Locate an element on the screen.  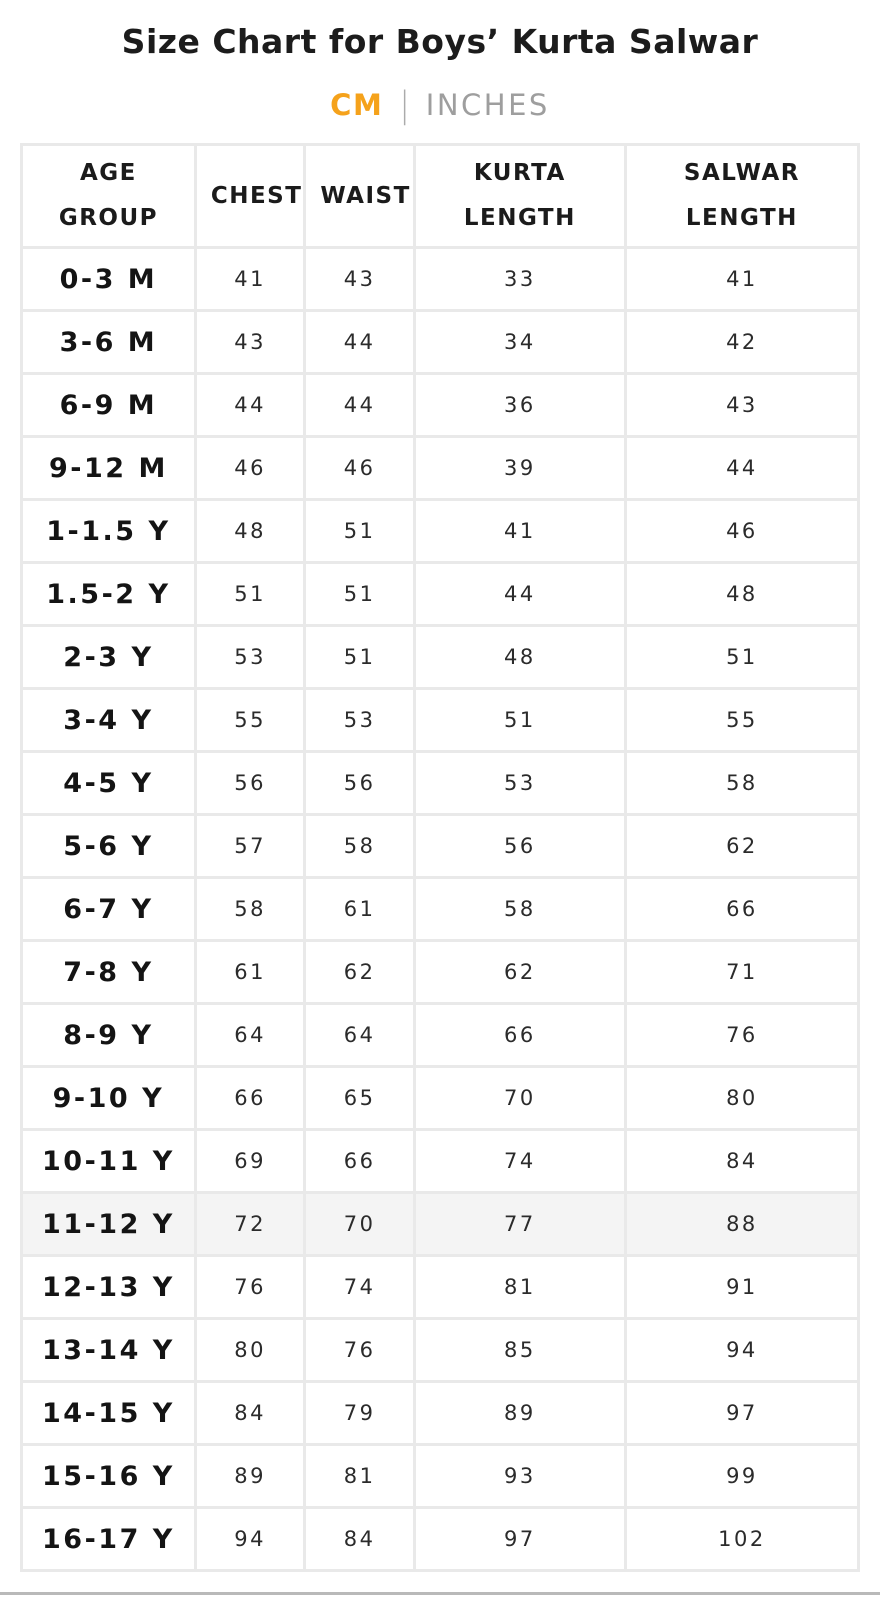
measurement-cell: 53 is located at coordinates (250, 657).